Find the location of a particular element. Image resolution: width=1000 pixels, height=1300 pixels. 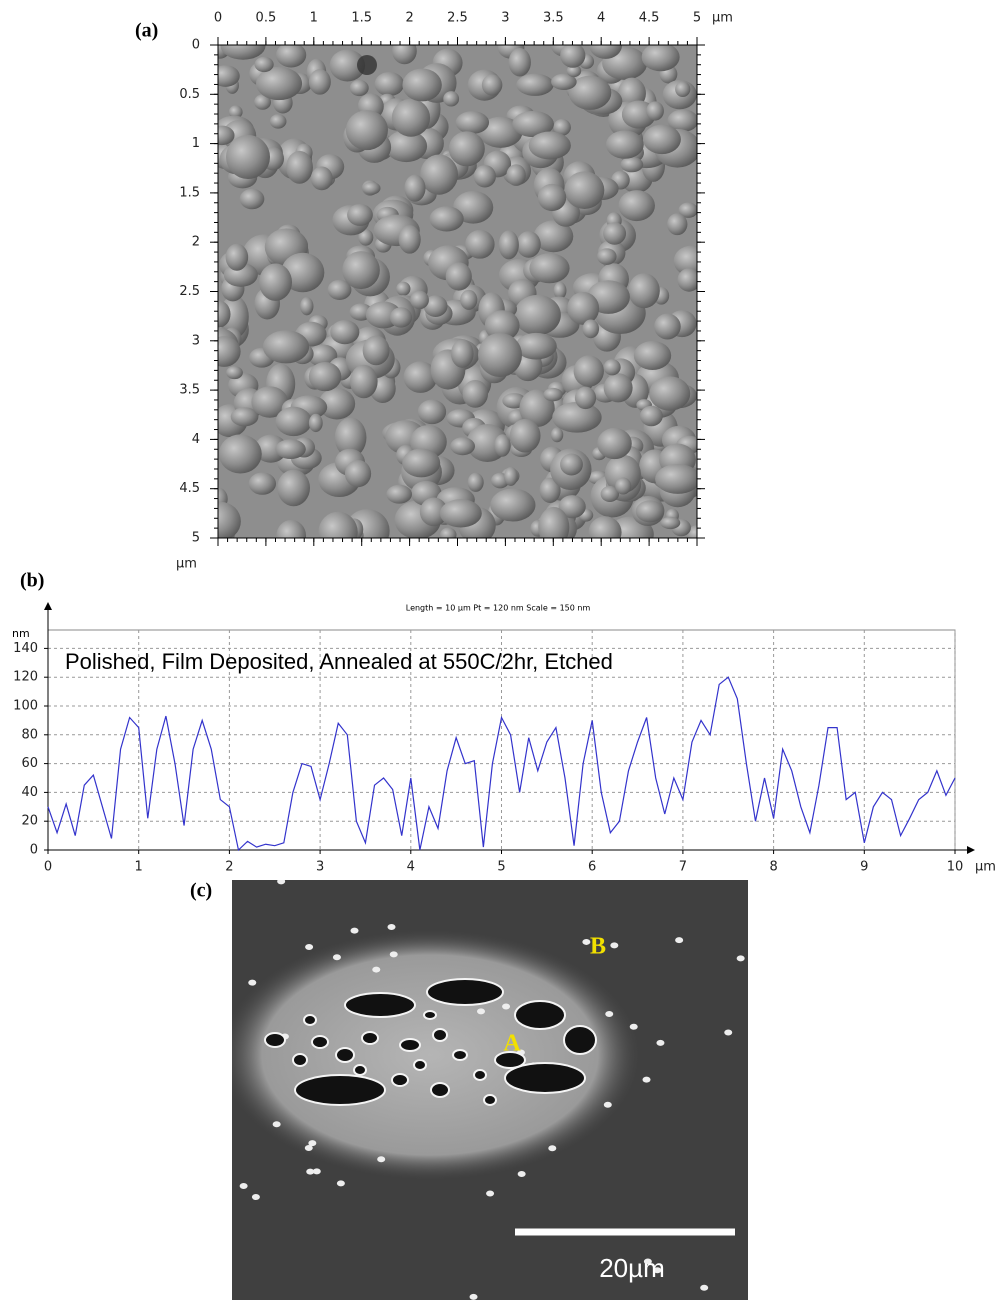

x-tick-label: 9 is located at coordinates (864, 867).